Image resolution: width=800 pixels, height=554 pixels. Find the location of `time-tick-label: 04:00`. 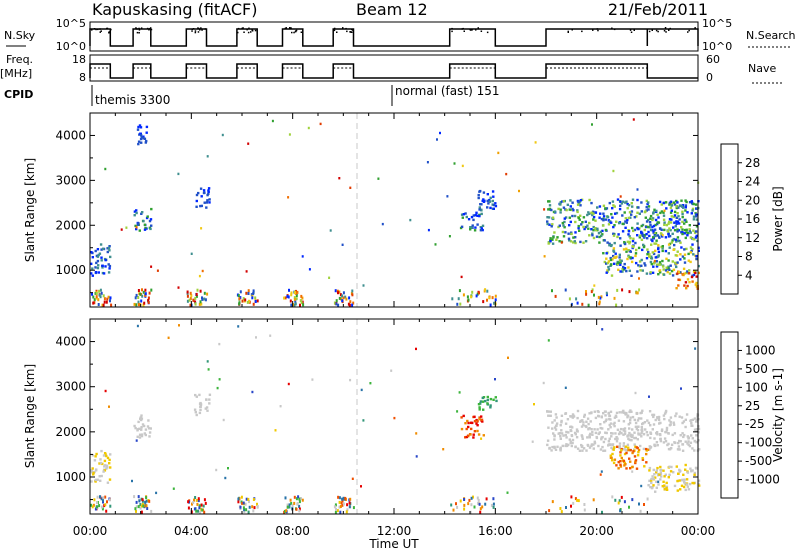

time-tick-label: 04:00 is located at coordinates (191, 531).